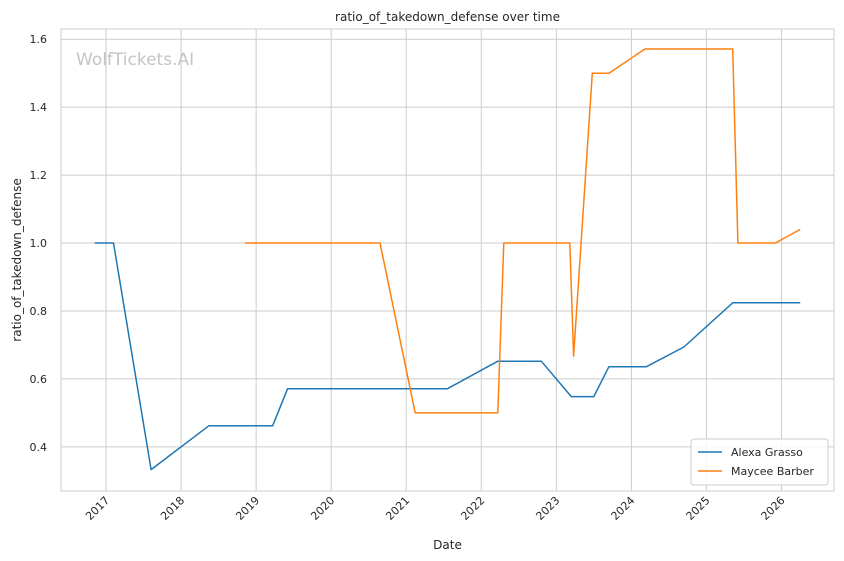  I want to click on legend-box, so click(759, 462).